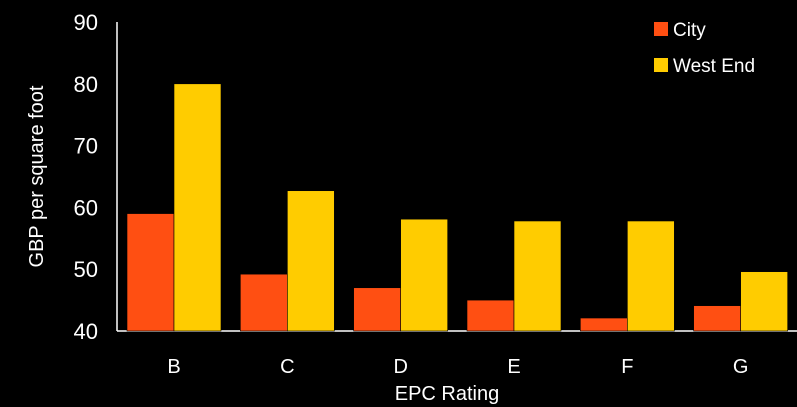 The height and width of the screenshot is (407, 797). Describe the element at coordinates (86, 207) in the screenshot. I see `y-tick-label: 60` at that location.